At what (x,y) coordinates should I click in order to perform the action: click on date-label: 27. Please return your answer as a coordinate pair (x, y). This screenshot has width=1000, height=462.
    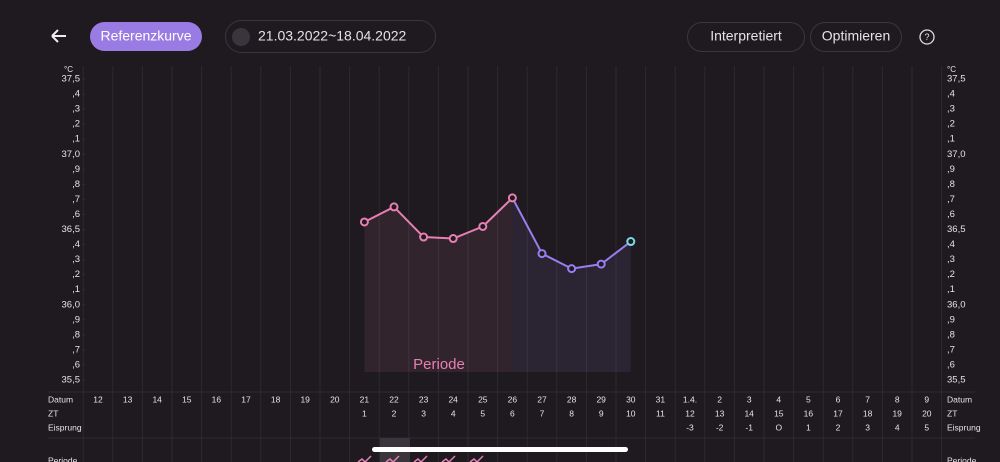
    Looking at the image, I should click on (542, 399).